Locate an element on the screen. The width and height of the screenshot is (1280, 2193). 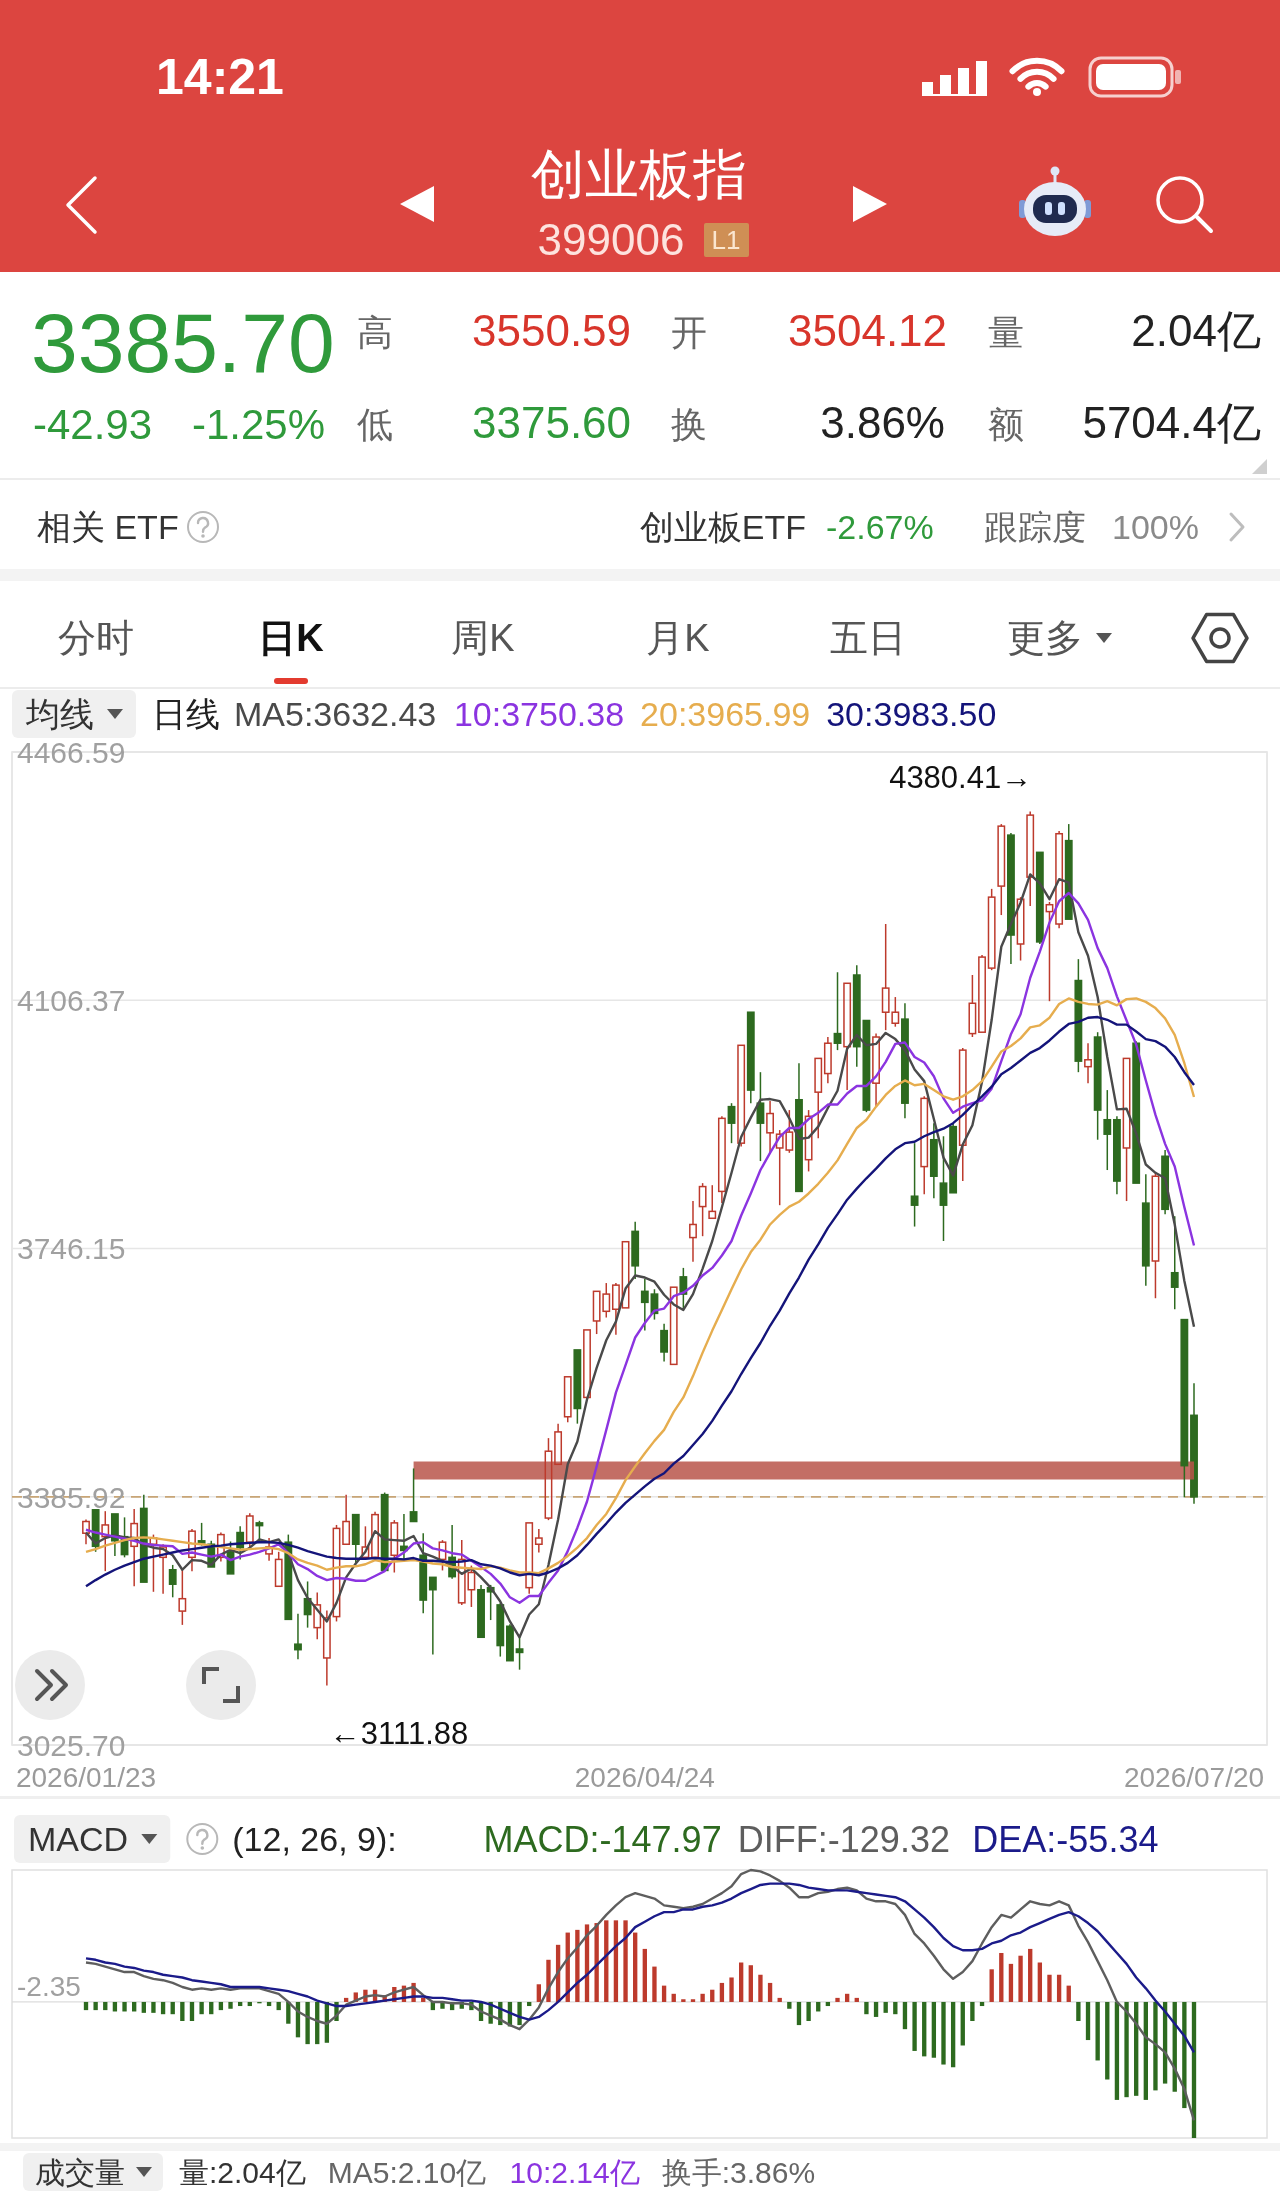
text: 跟踪度 is located at coordinates (1035, 527).